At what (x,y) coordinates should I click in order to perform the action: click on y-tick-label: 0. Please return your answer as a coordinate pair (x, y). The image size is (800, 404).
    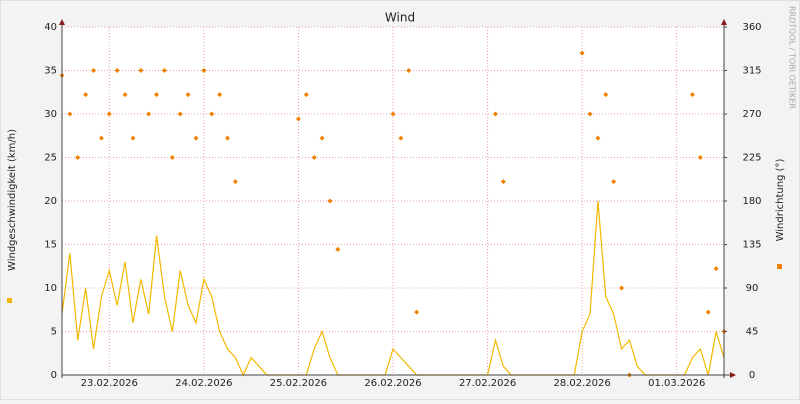
    Looking at the image, I should click on (54, 375).